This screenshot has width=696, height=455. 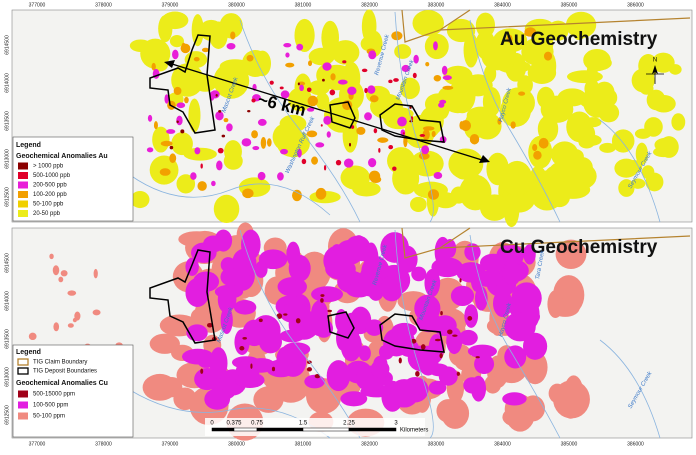 What do you see at coordinates (50, 195) in the screenshot?
I see `legend-label: 100-200 ppb` at bounding box center [50, 195].